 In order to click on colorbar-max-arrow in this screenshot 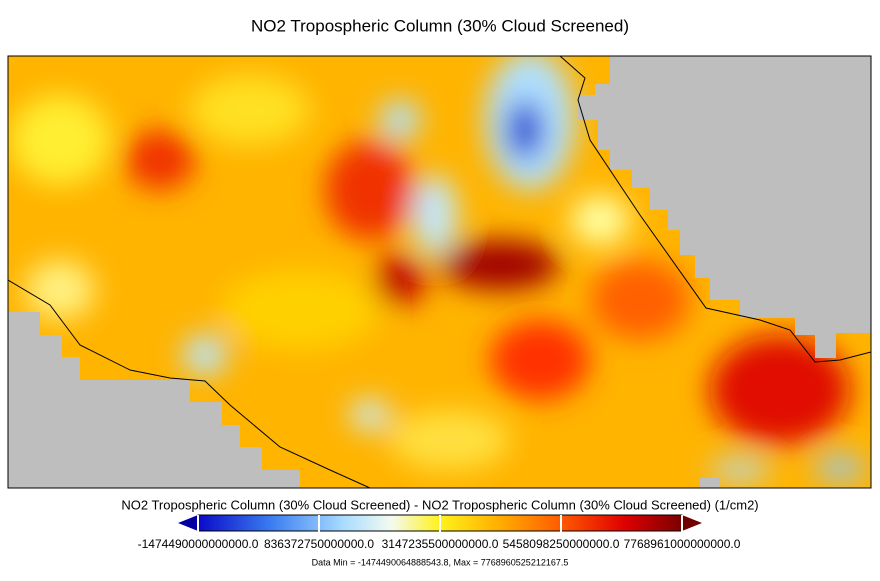, I will do `click(692, 523)`.